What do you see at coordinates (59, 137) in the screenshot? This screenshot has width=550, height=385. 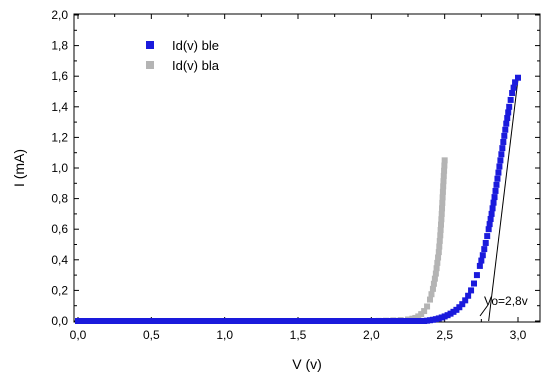 I see `y-tick-label: 1,2` at bounding box center [59, 137].